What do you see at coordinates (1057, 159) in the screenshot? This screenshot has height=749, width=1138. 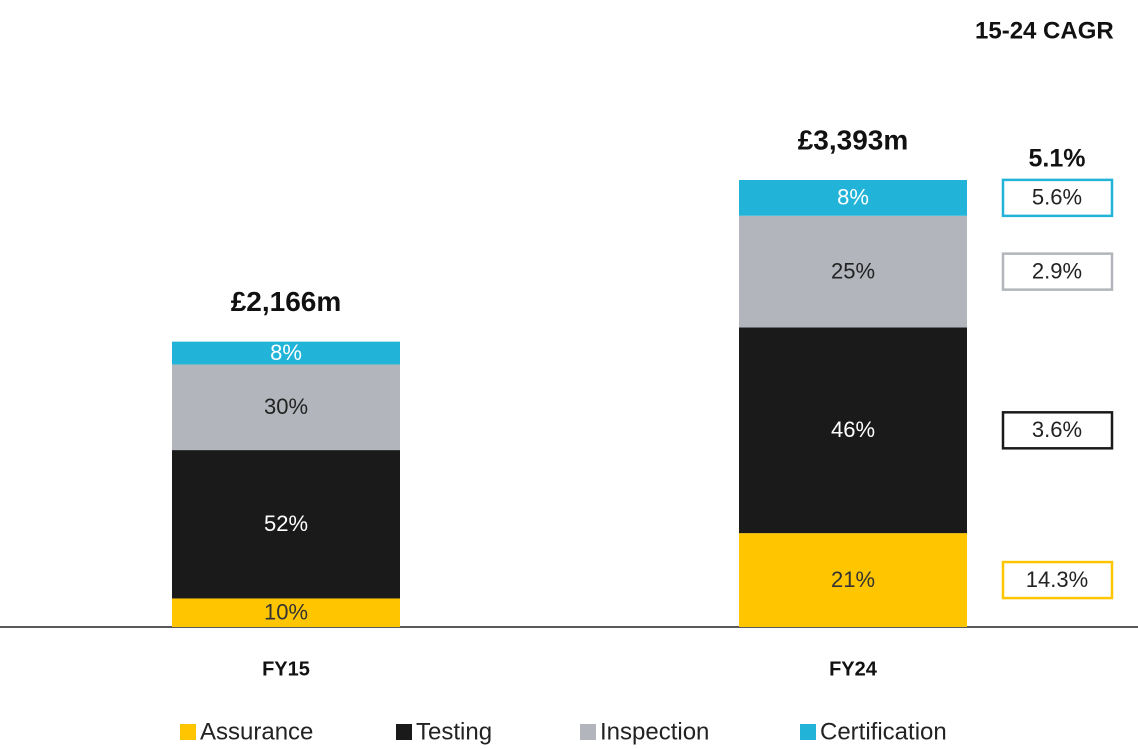 I see `total-cagr: 5.1%` at bounding box center [1057, 159].